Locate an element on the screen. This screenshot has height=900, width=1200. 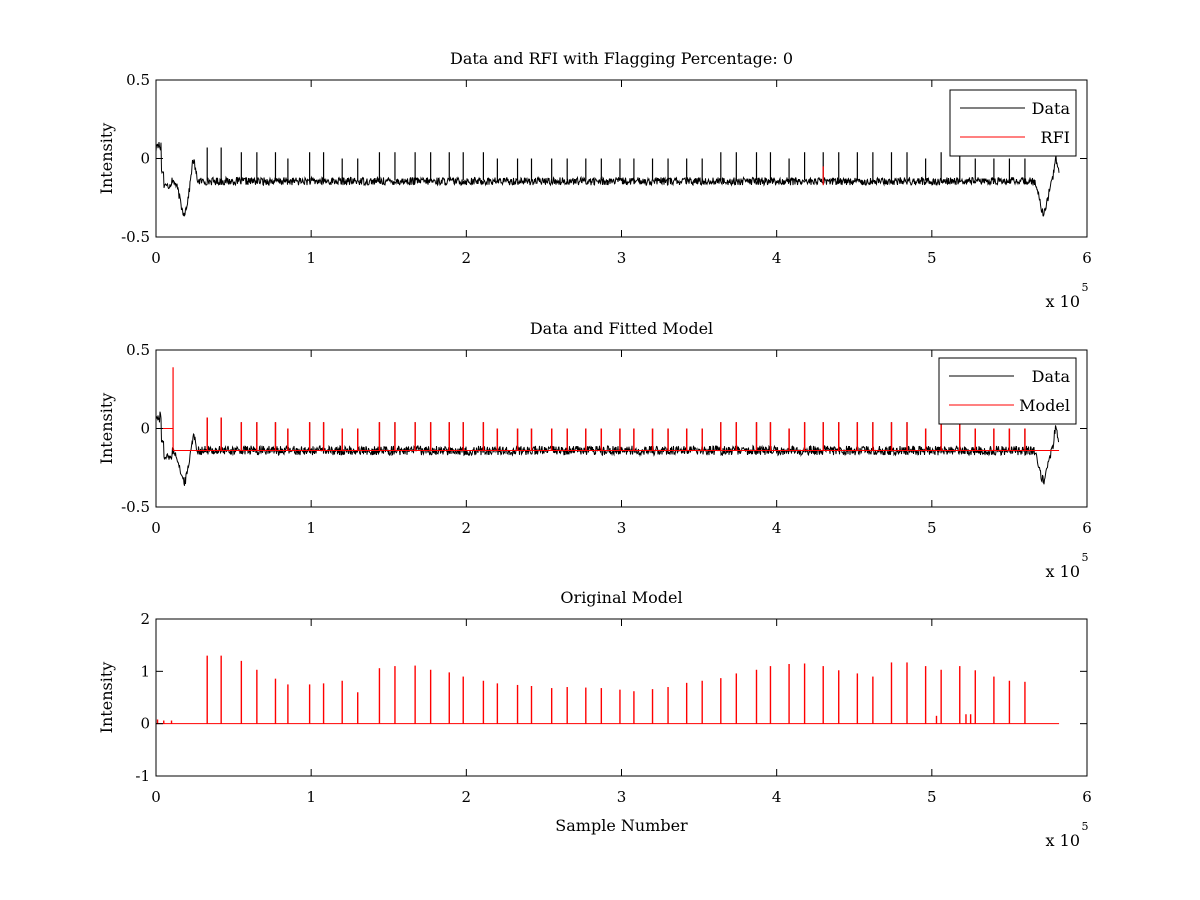
legend-label-model: Model is located at coordinates (1044, 405).